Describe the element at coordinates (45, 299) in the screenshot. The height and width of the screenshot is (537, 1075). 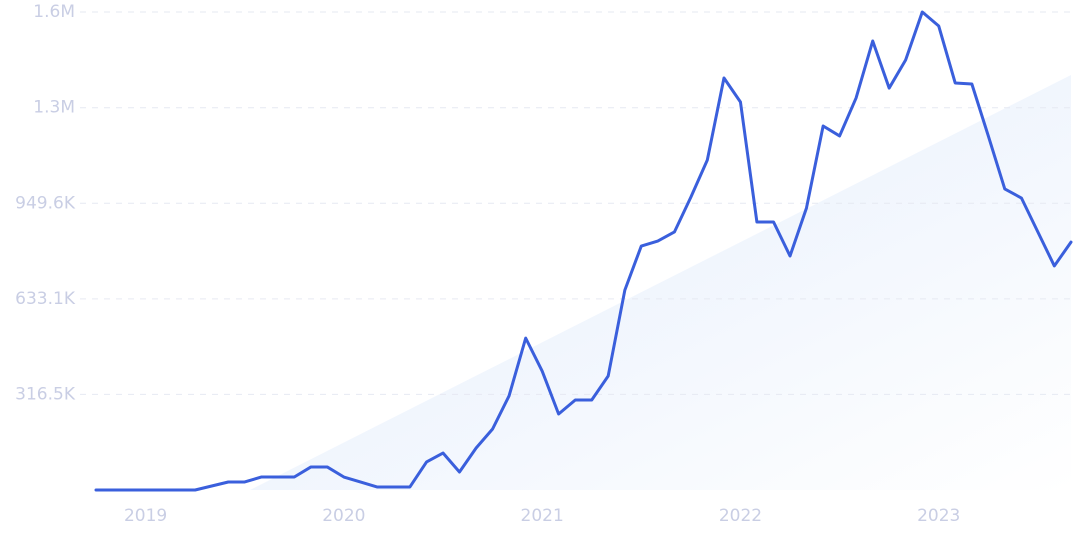
I see `y-tick-label: 633.1K` at that location.